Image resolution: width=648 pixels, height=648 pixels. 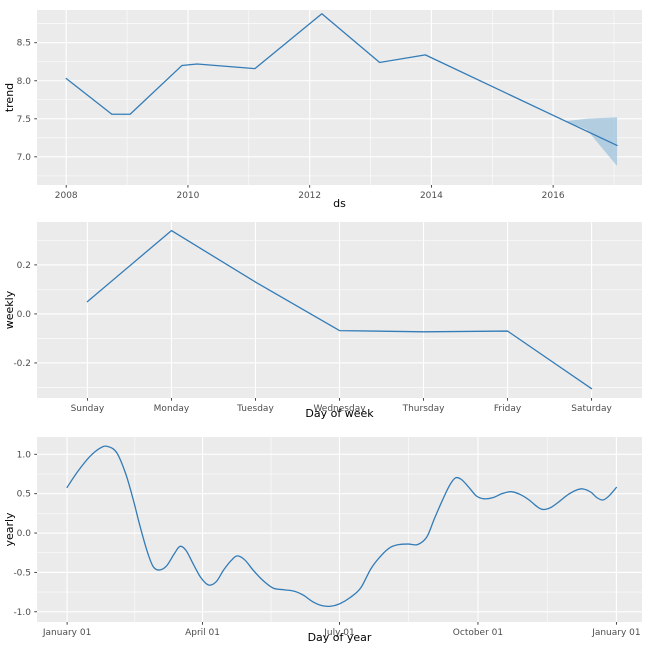 I want to click on yearly-y-axis-title: yearly, so click(x=9, y=529).